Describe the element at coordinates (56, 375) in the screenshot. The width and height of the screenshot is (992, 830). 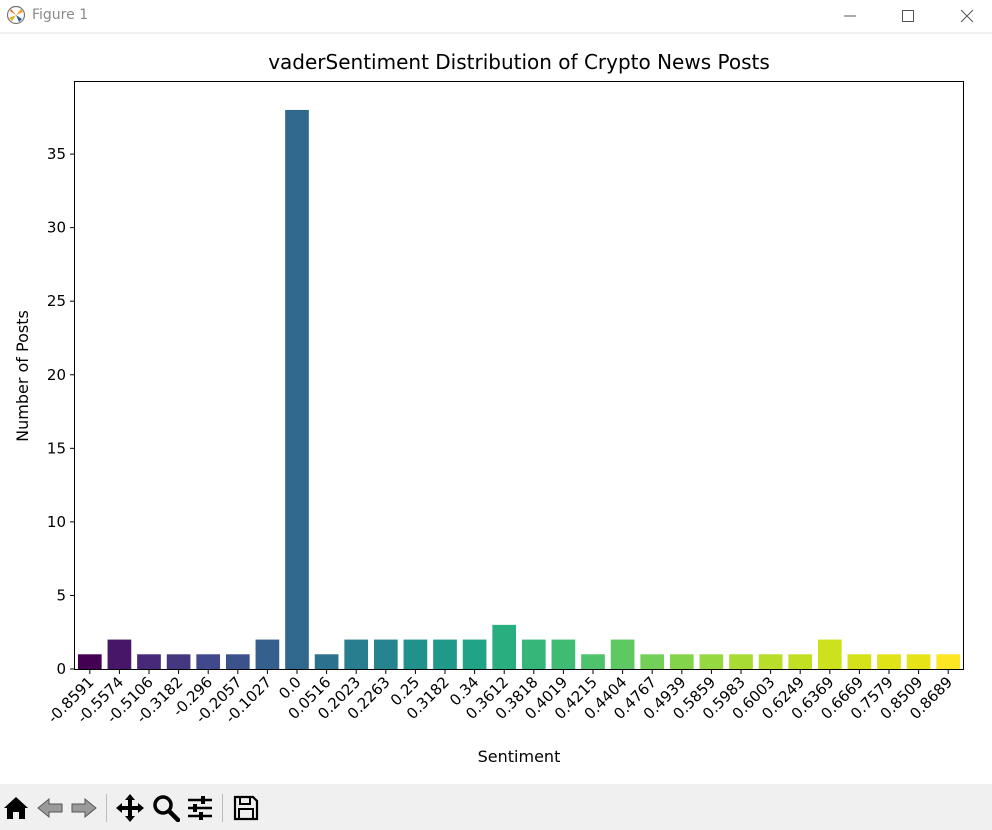
I see `y-tick-label: 20` at that location.